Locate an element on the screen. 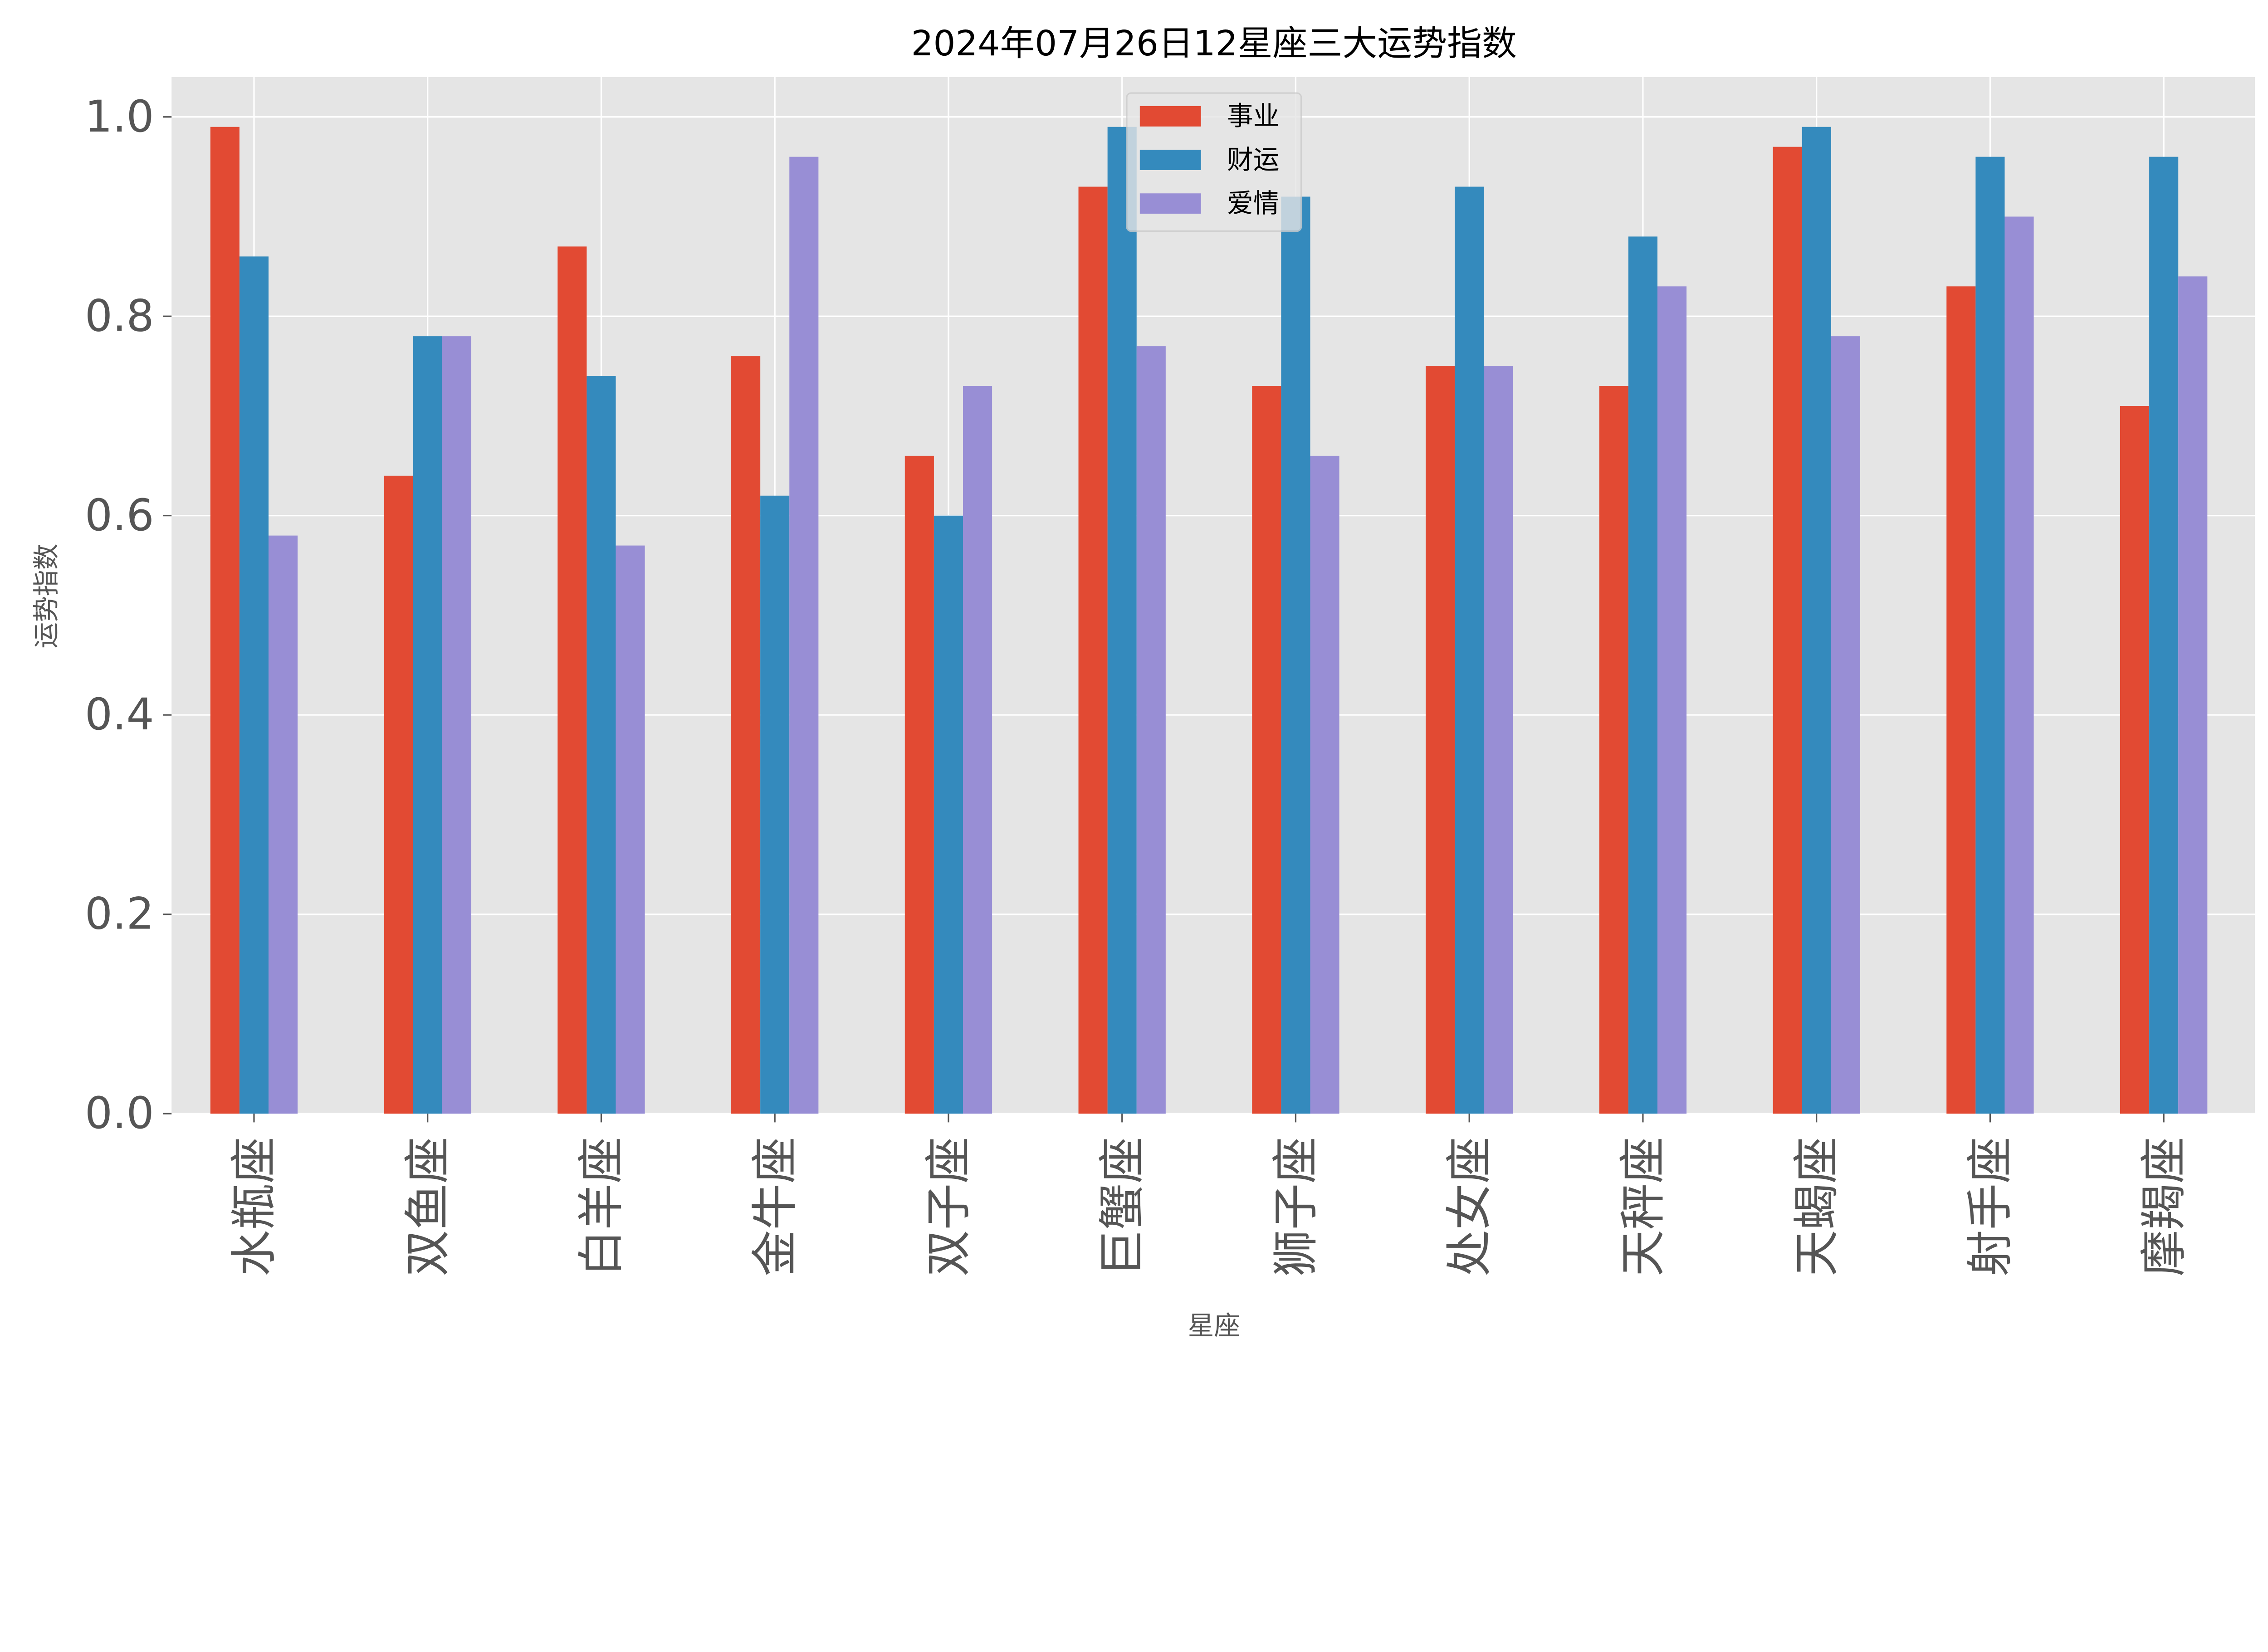  bar-1-金牛座 is located at coordinates (746, 735).